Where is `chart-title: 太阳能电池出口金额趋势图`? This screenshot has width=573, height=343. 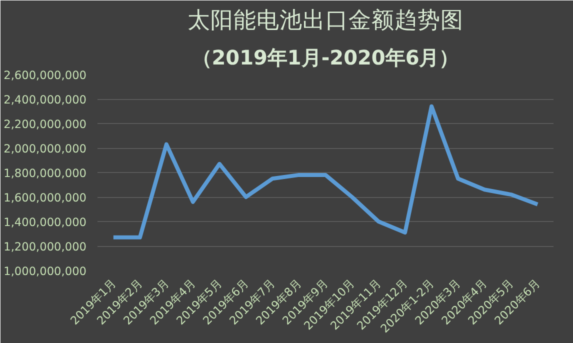
chart-title: 太阳能电池出口金额趋势图 is located at coordinates (326, 21).